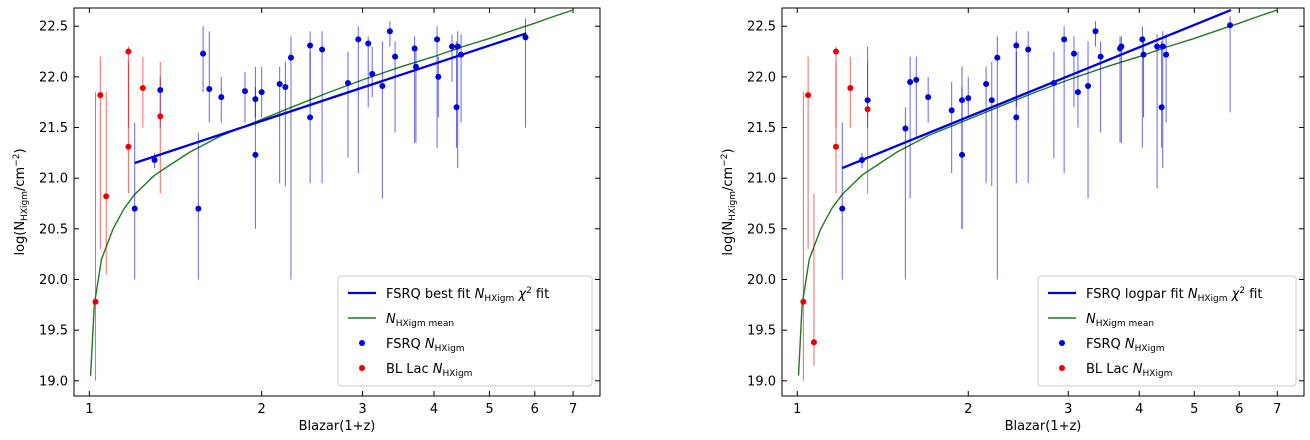 The height and width of the screenshot is (440, 1310). I want to click on chart-2-ytick-label: 21.5, so click(761, 128).